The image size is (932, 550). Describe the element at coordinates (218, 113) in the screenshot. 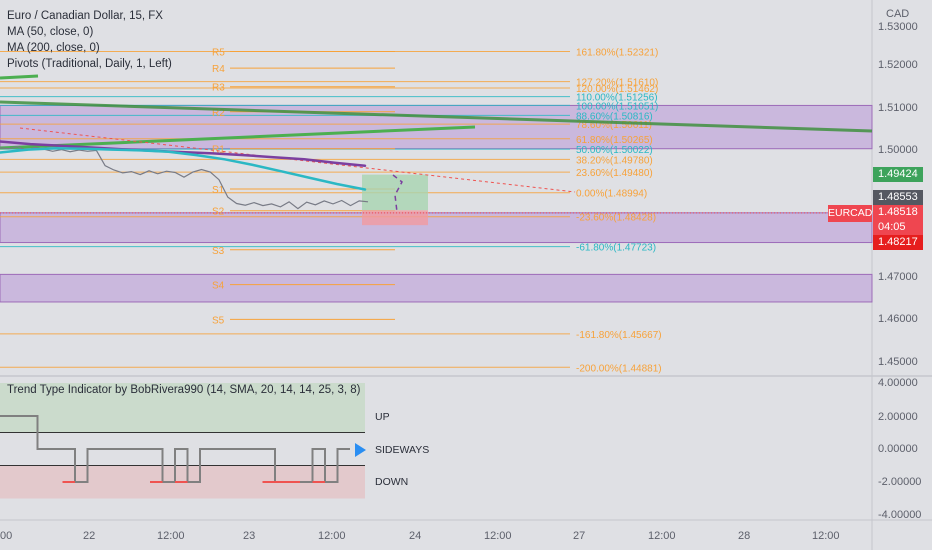

I see `pivot-label: R2` at that location.